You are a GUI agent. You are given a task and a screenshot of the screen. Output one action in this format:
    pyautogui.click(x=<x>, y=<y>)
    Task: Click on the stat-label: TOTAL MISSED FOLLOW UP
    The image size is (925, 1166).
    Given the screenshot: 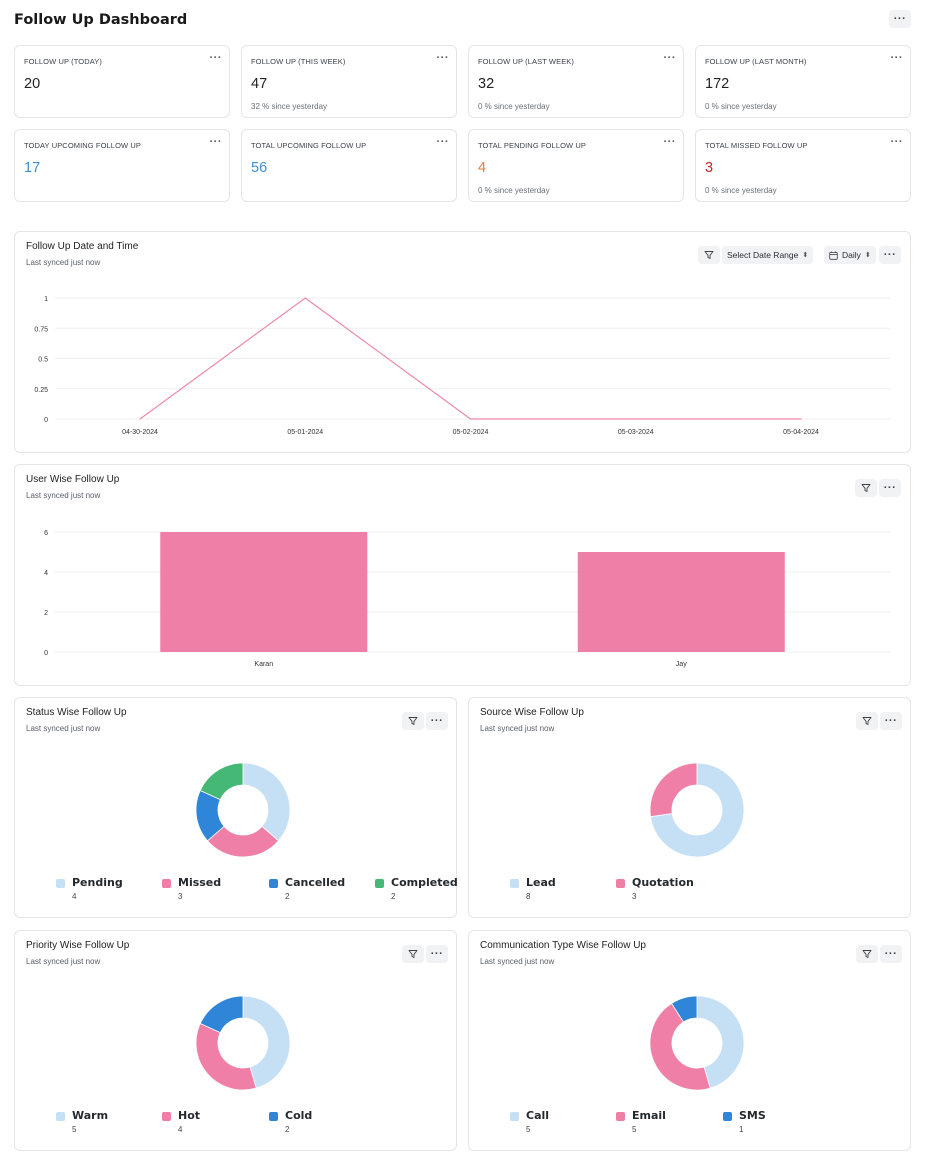 What is the action you would take?
    pyautogui.click(x=756, y=145)
    